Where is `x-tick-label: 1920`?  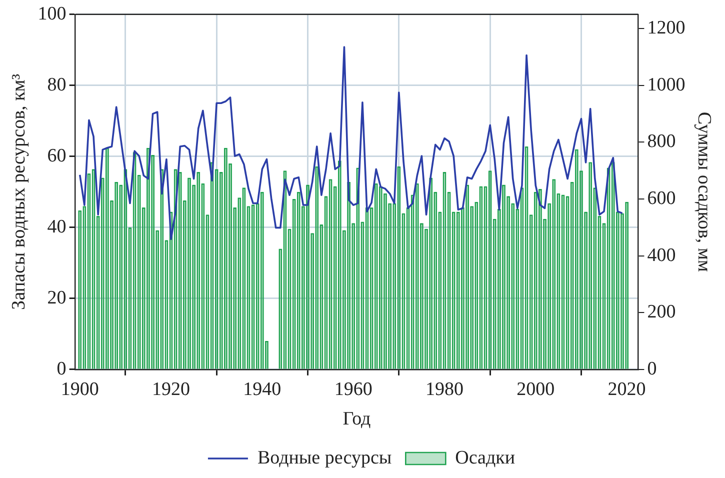 x-tick-label: 1920 is located at coordinates (171, 389).